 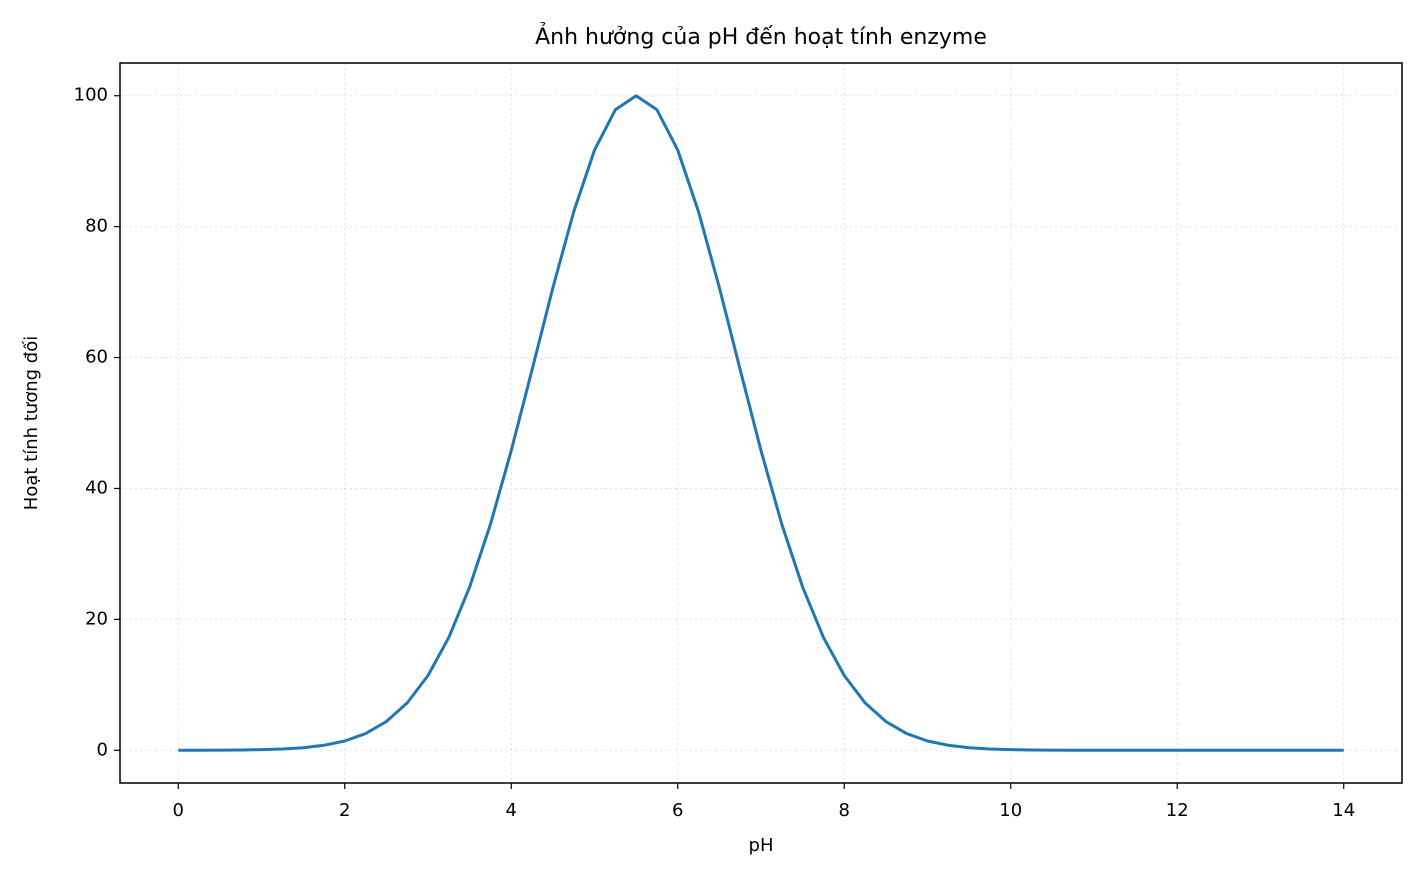 I want to click on y-tick-label: 80, so click(x=96, y=226).